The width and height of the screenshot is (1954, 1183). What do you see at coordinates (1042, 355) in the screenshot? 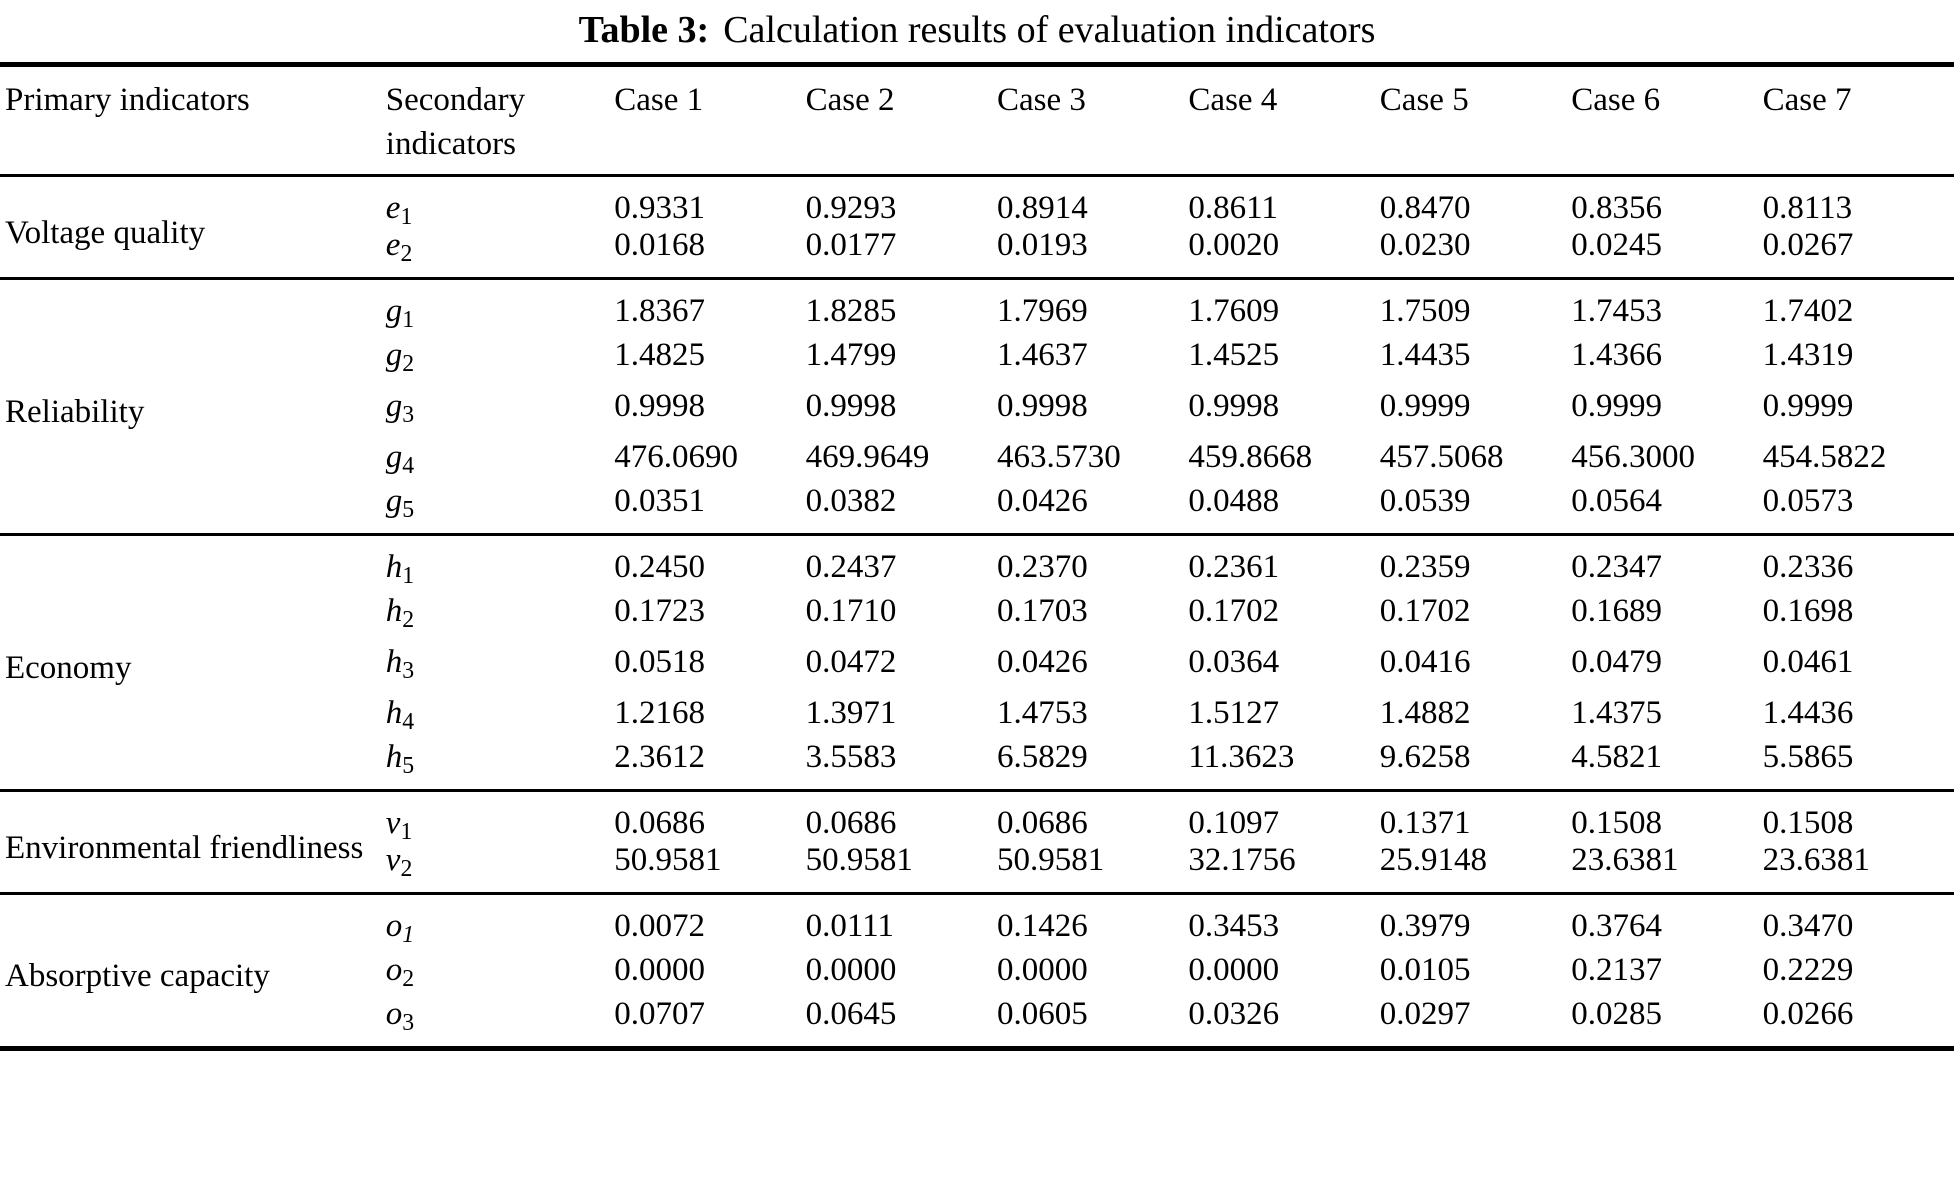
I see `value-cell: 1.4637` at bounding box center [1042, 355].